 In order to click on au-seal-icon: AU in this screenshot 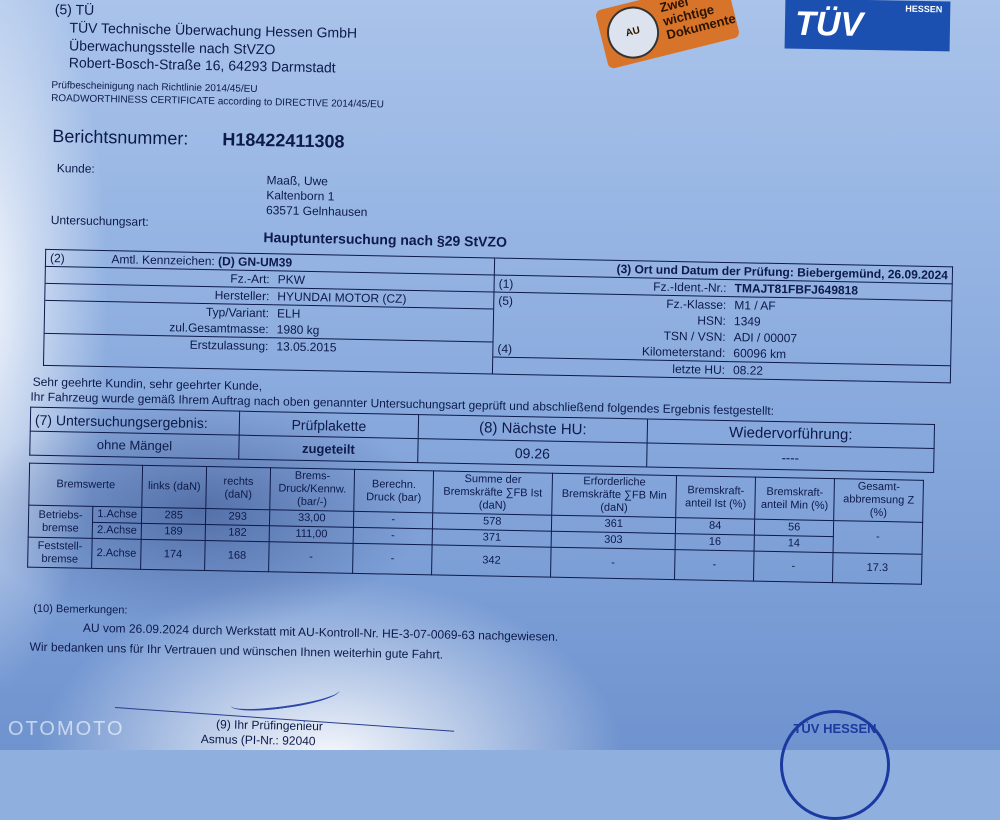, I will do `click(633, 33)`.